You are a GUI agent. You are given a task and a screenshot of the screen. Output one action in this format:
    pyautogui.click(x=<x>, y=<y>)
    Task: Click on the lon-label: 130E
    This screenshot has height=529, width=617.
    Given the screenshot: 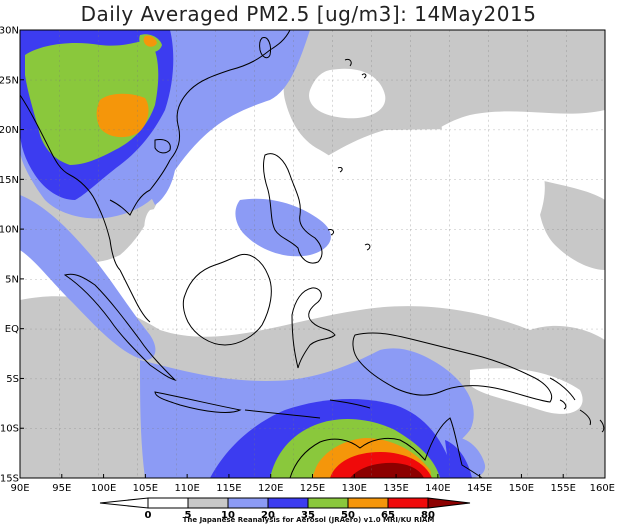 What is the action you would take?
    pyautogui.click(x=354, y=488)
    